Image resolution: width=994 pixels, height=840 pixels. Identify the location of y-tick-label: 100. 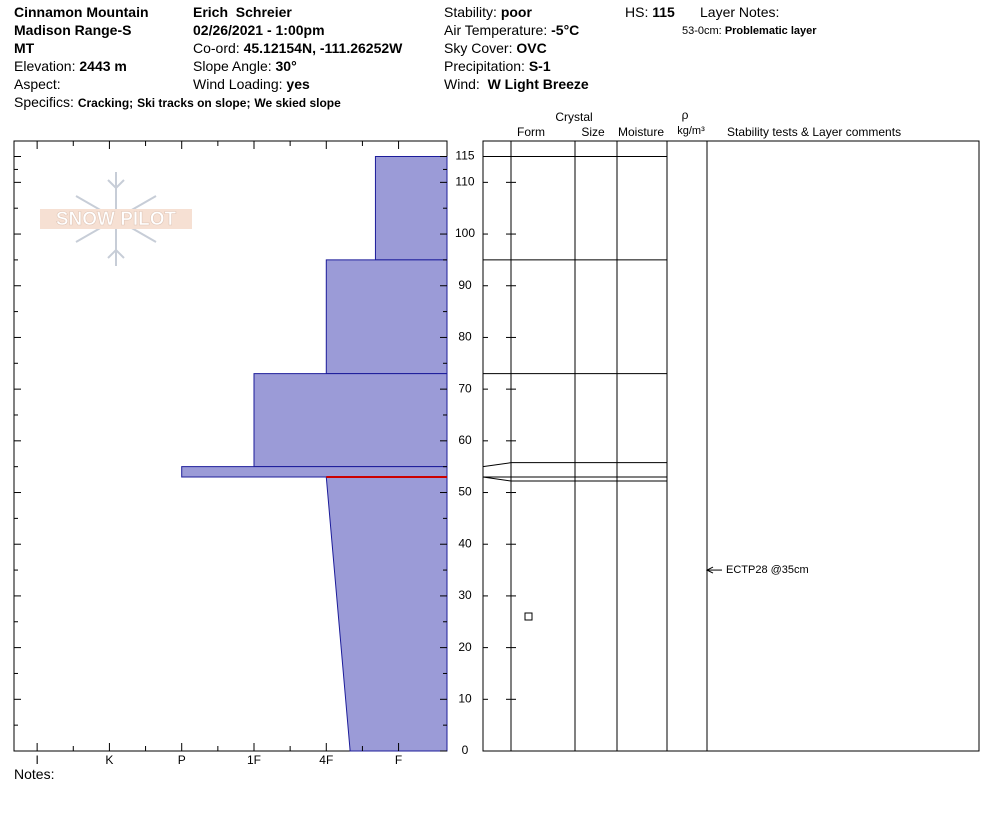
(465, 233).